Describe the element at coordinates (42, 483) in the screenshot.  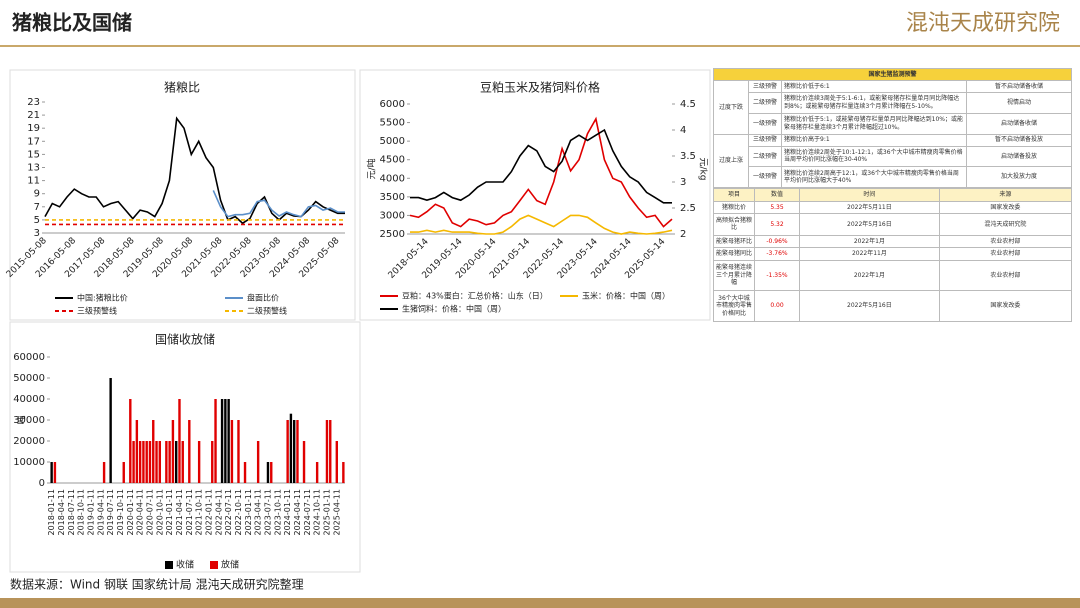
I see `y-tick-label: 0` at that location.